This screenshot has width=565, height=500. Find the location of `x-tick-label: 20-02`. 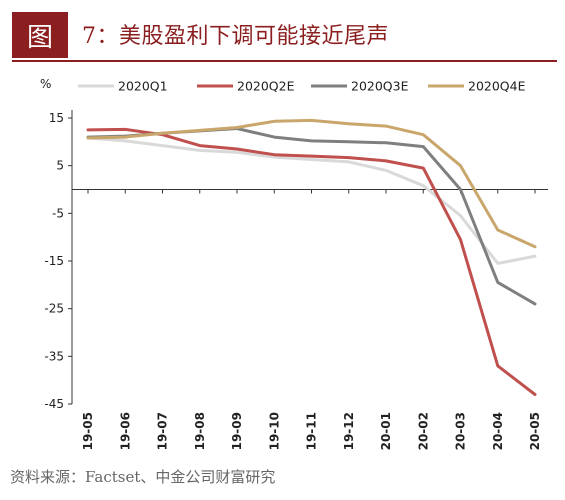

x-tick-label: 20-02 is located at coordinates (423, 431).